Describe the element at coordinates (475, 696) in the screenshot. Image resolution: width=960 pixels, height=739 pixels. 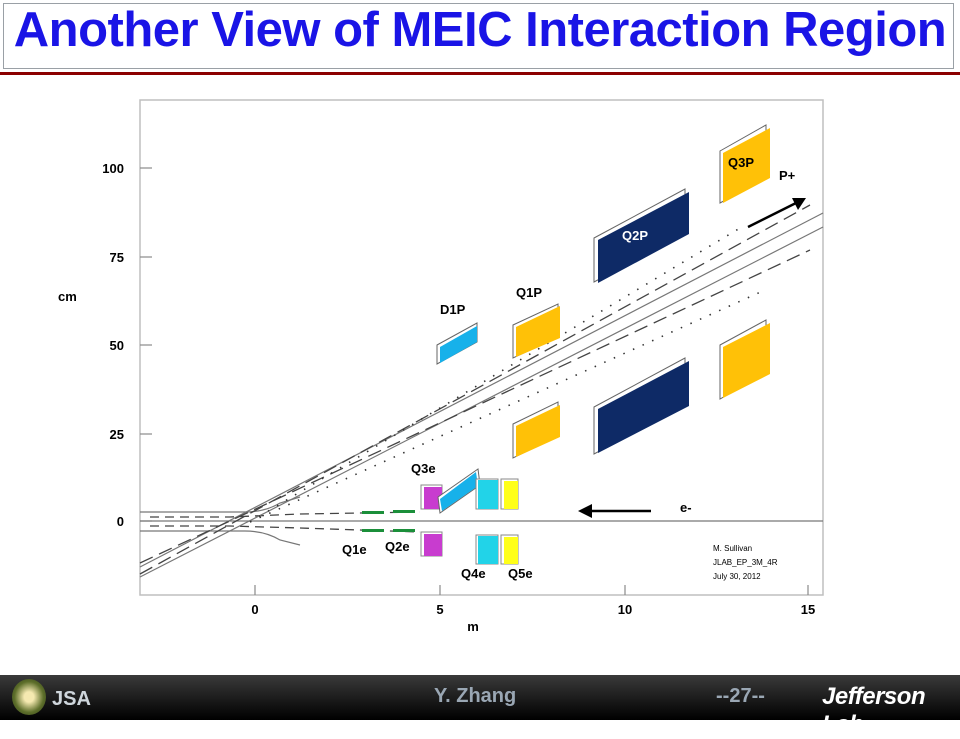
I see `footer-author: Y. Zhang` at that location.